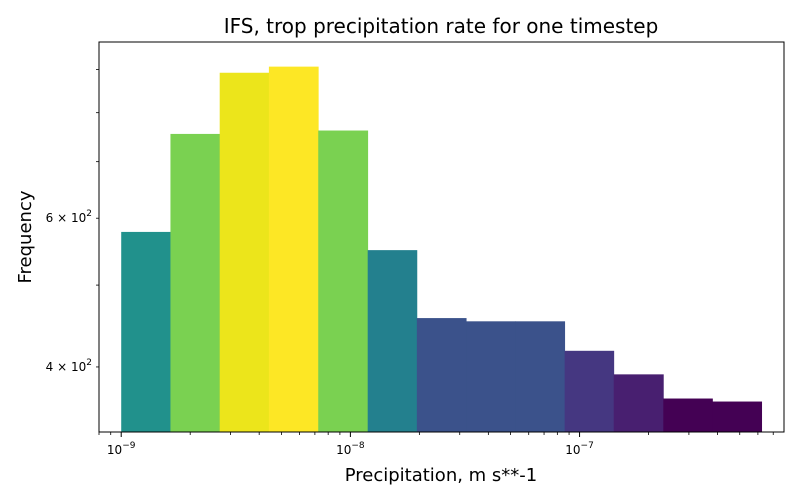  I want to click on x-tick-label: 10⁻⁷, so click(579, 449).